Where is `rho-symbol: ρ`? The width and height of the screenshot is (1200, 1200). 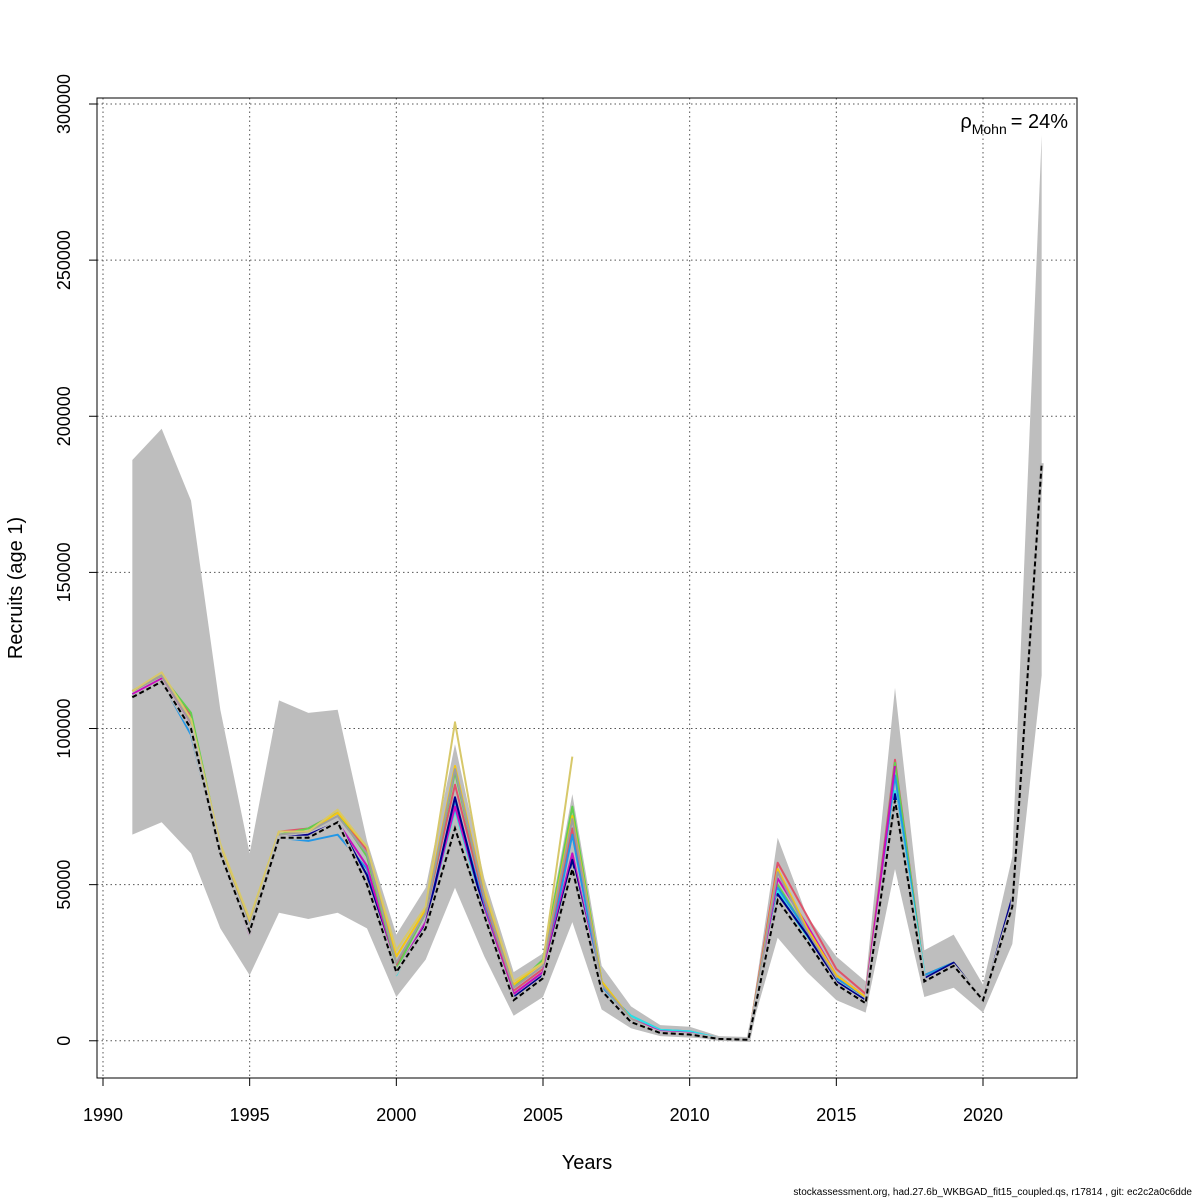
rho-symbol: ρ is located at coordinates (965, 122).